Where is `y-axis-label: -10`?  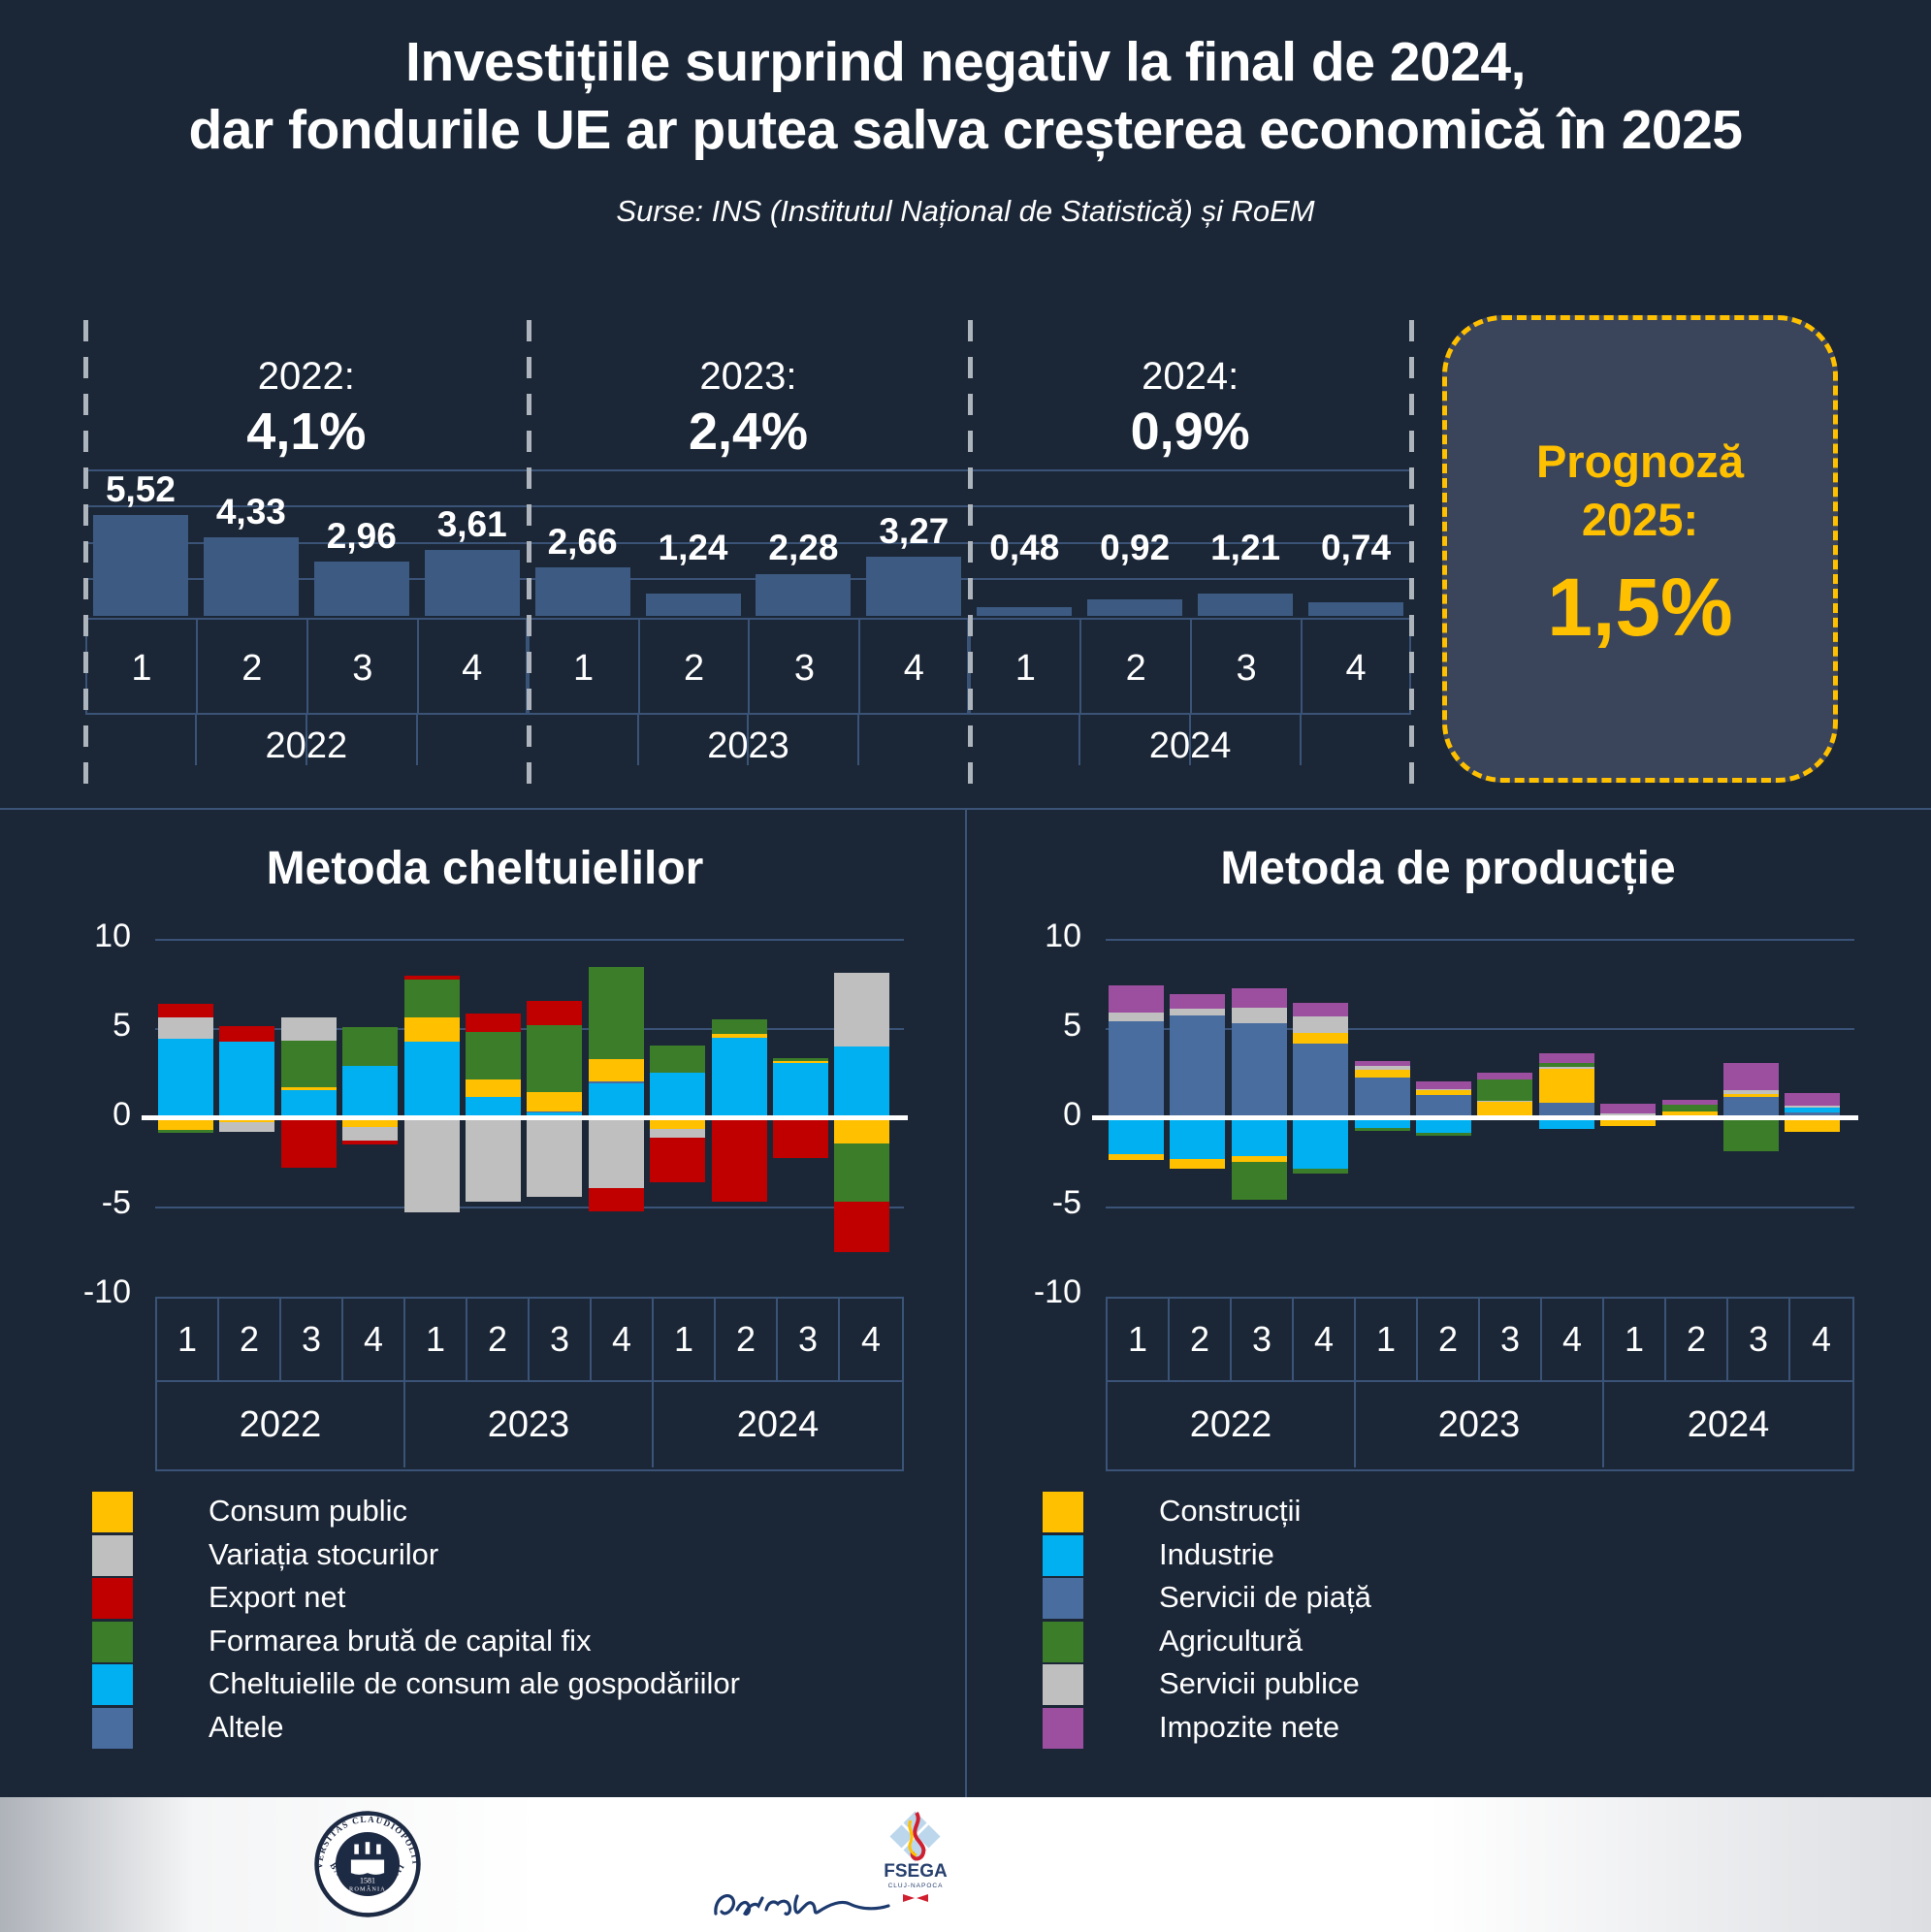 y-axis-label: -10 is located at coordinates (1057, 1291).